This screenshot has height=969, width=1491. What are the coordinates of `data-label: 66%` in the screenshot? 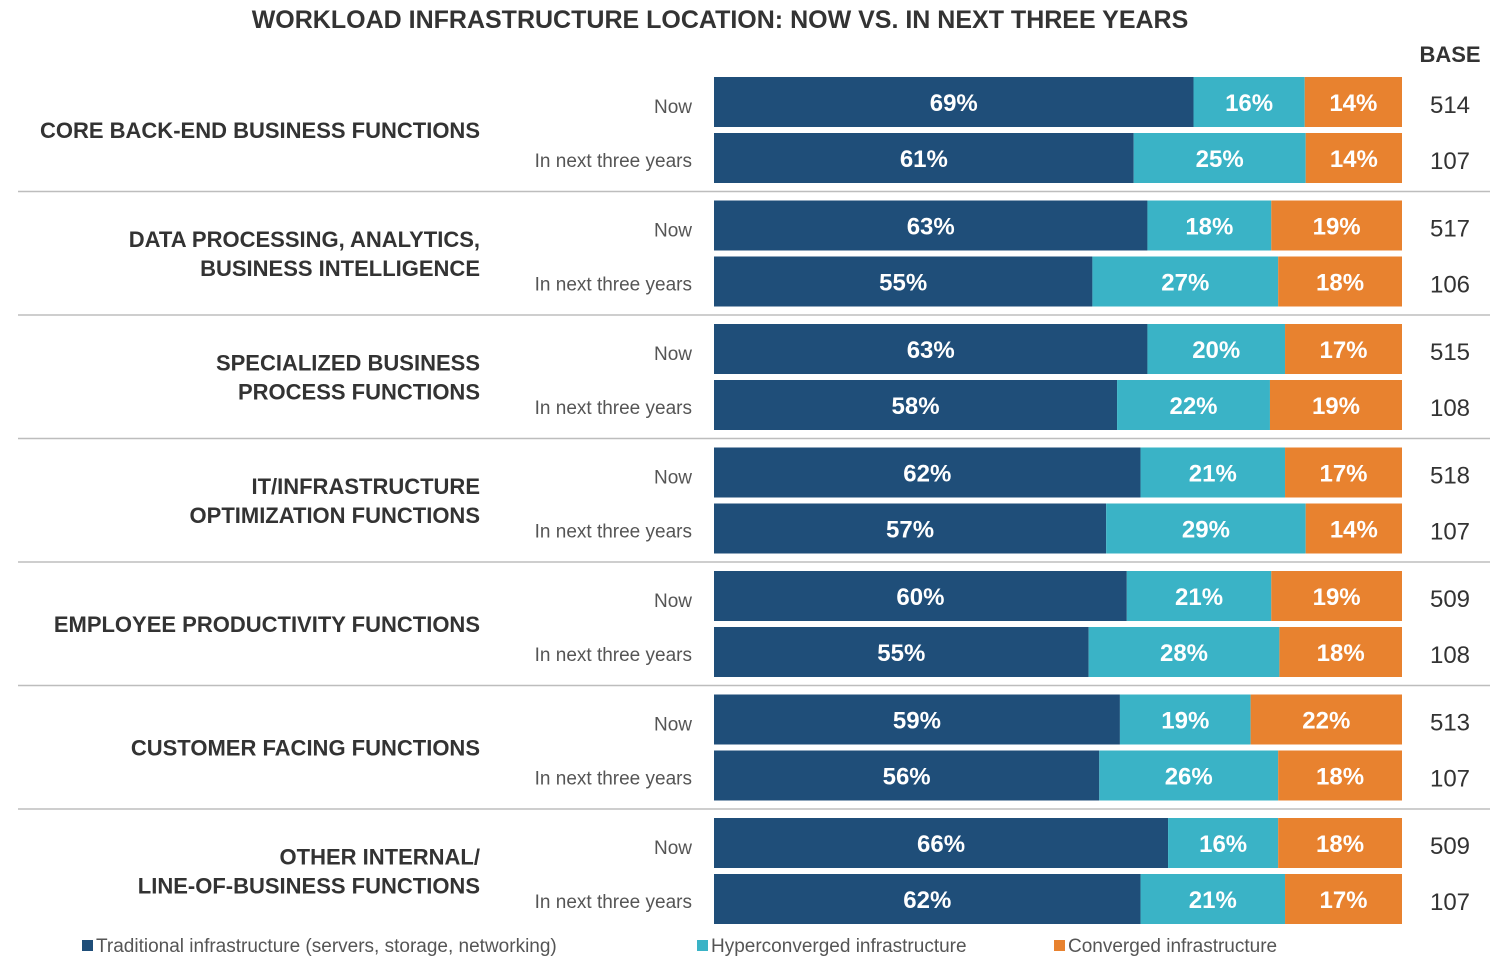 It's located at (941, 844).